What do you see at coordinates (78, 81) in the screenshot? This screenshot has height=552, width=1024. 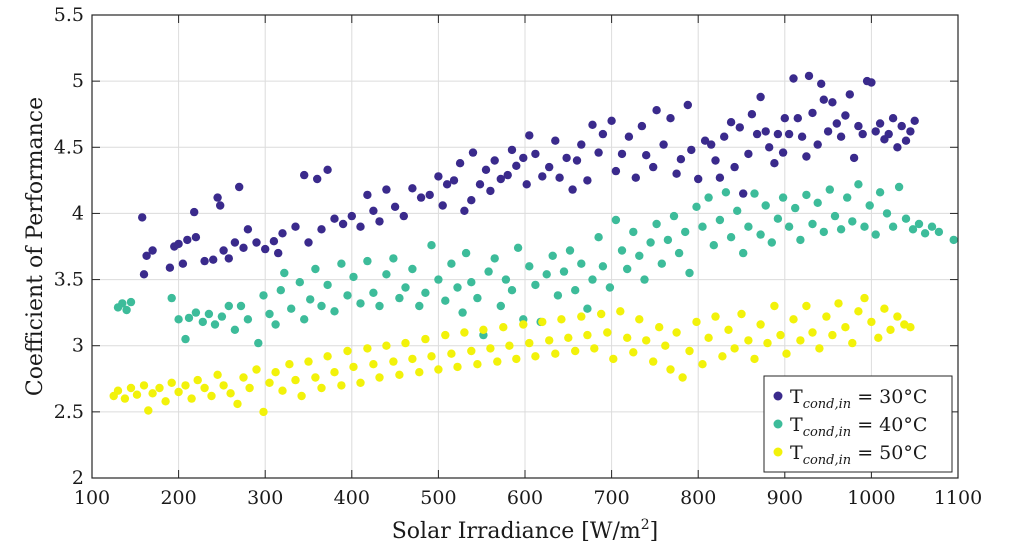 I see `y-tick-label: 5` at bounding box center [78, 81].